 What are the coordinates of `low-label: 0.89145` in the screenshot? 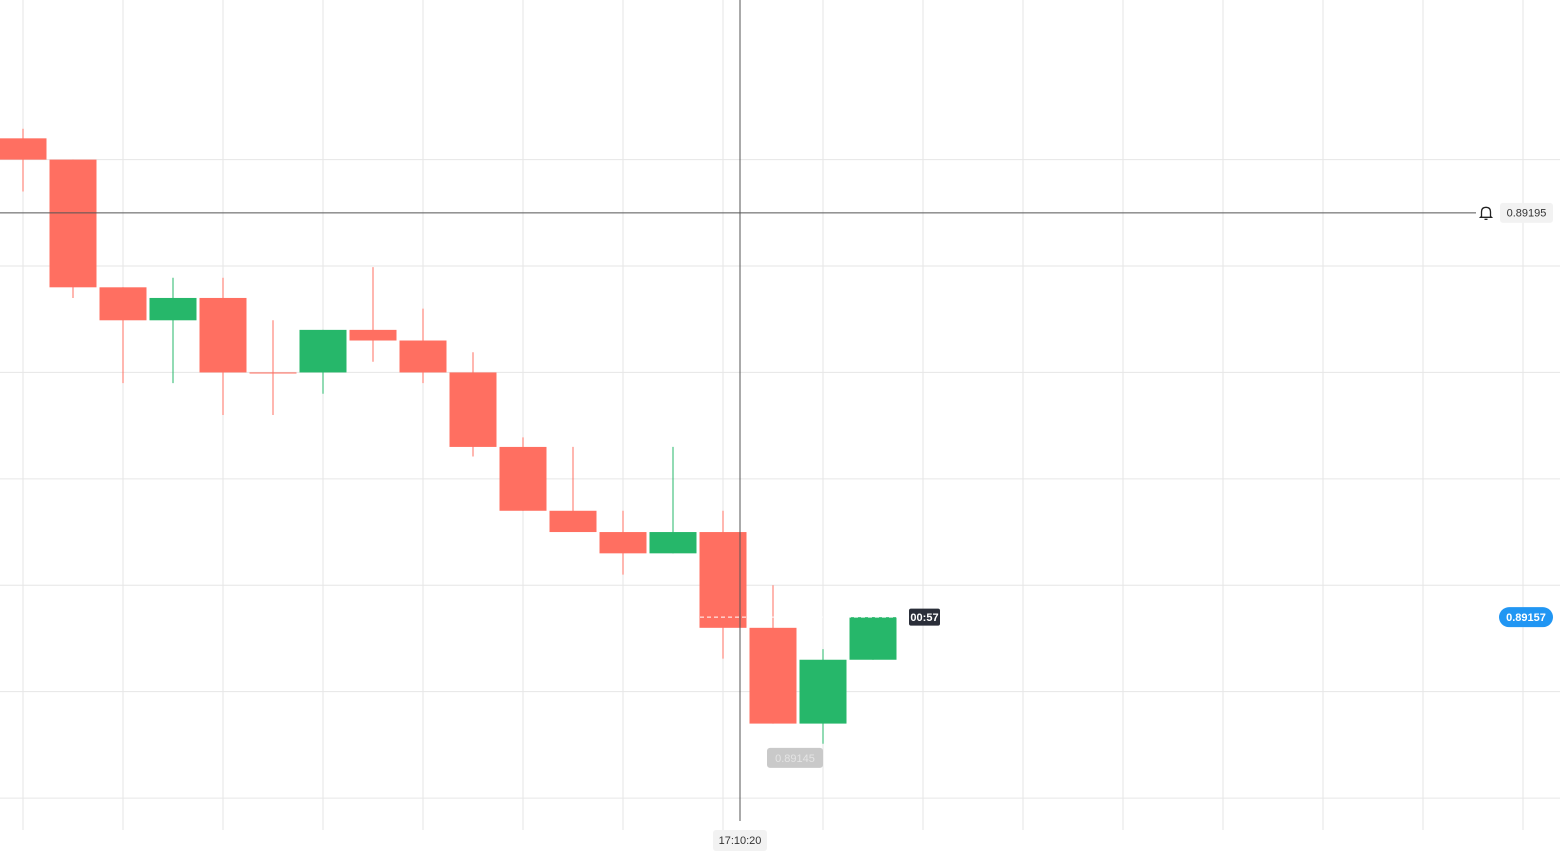 It's located at (795, 759).